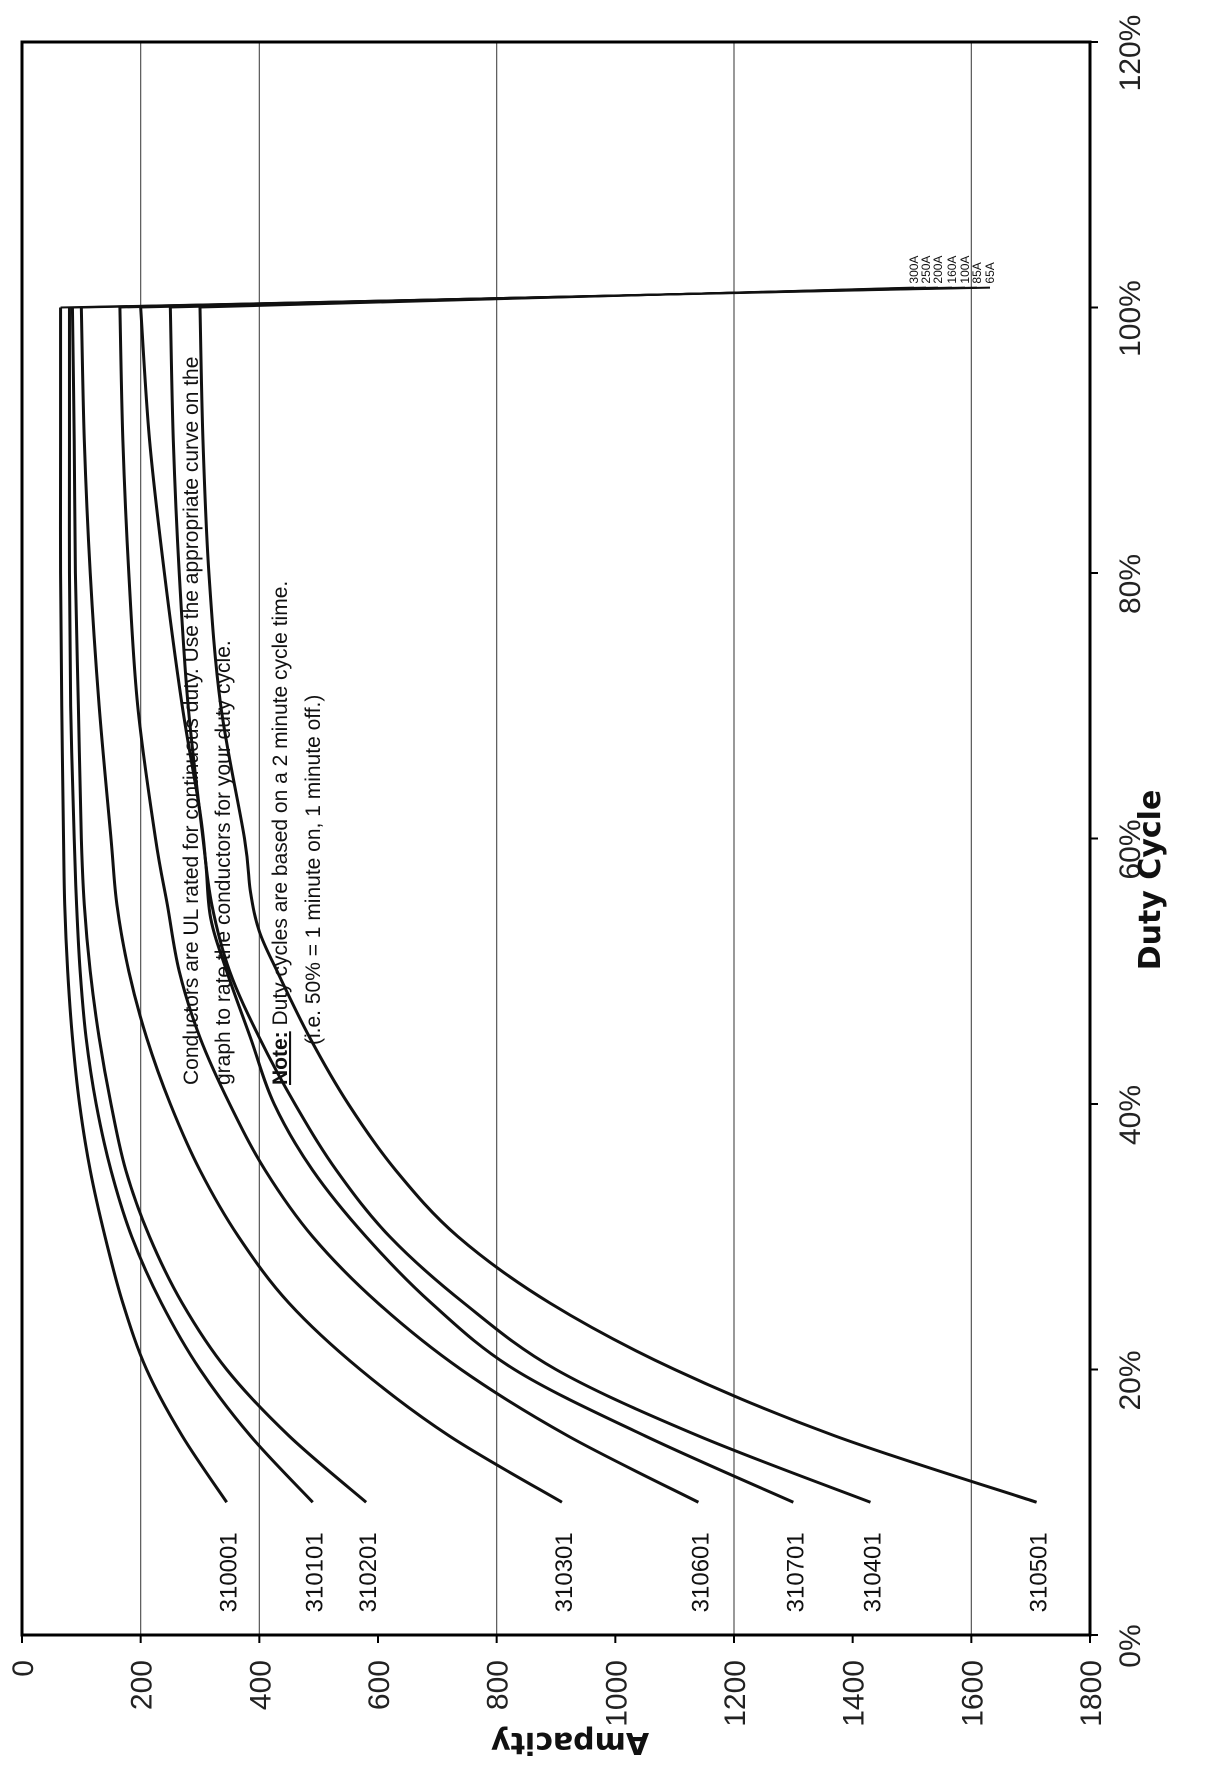 This screenshot has height=1773, width=1211. Describe the element at coordinates (1039, 1572) in the screenshot. I see `series-label-310501: 310501` at that location.